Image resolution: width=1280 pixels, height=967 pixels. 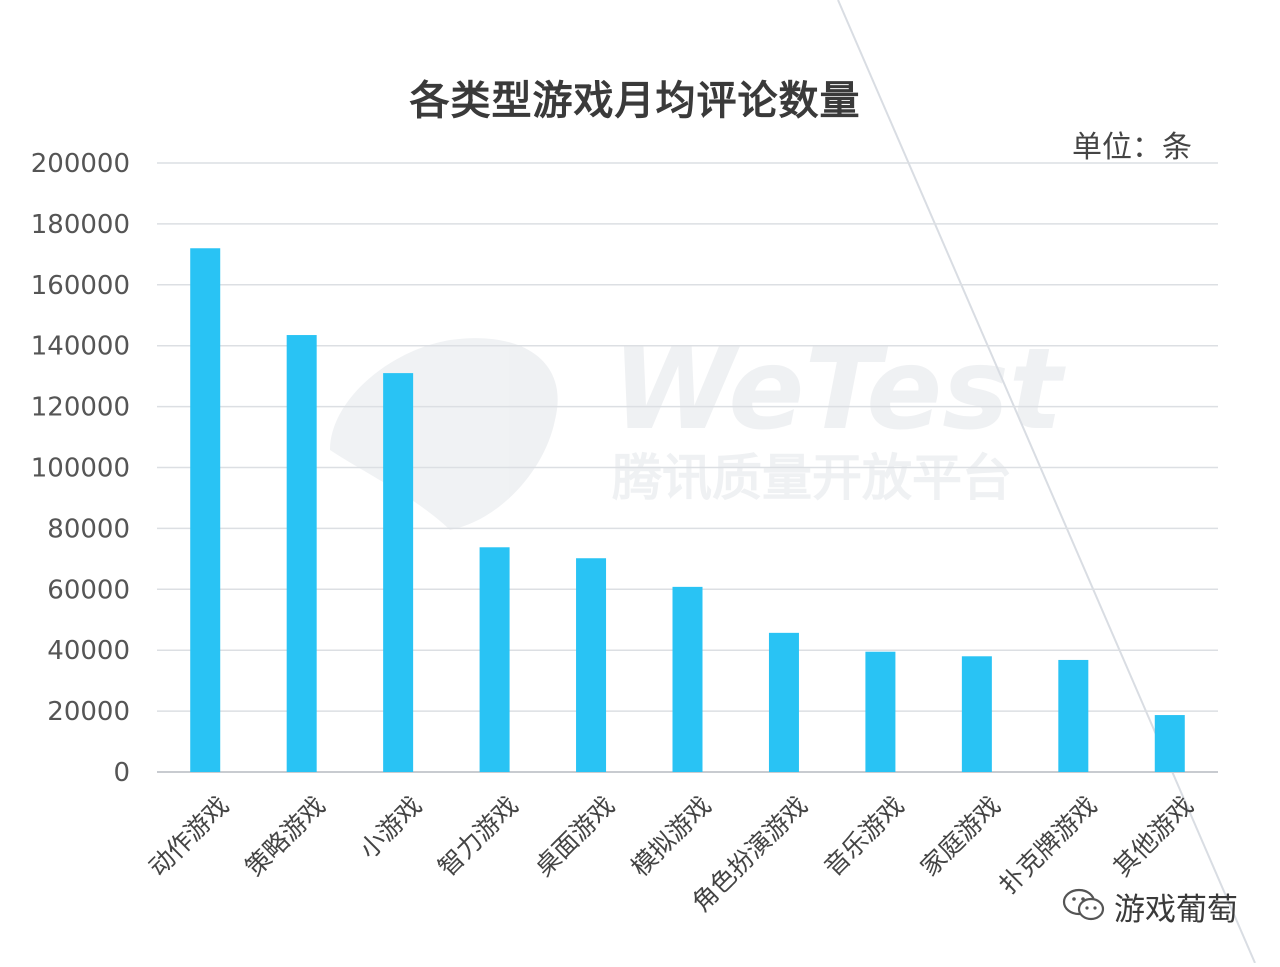 I want to click on y-tick-label: 200000, so click(x=80, y=164).